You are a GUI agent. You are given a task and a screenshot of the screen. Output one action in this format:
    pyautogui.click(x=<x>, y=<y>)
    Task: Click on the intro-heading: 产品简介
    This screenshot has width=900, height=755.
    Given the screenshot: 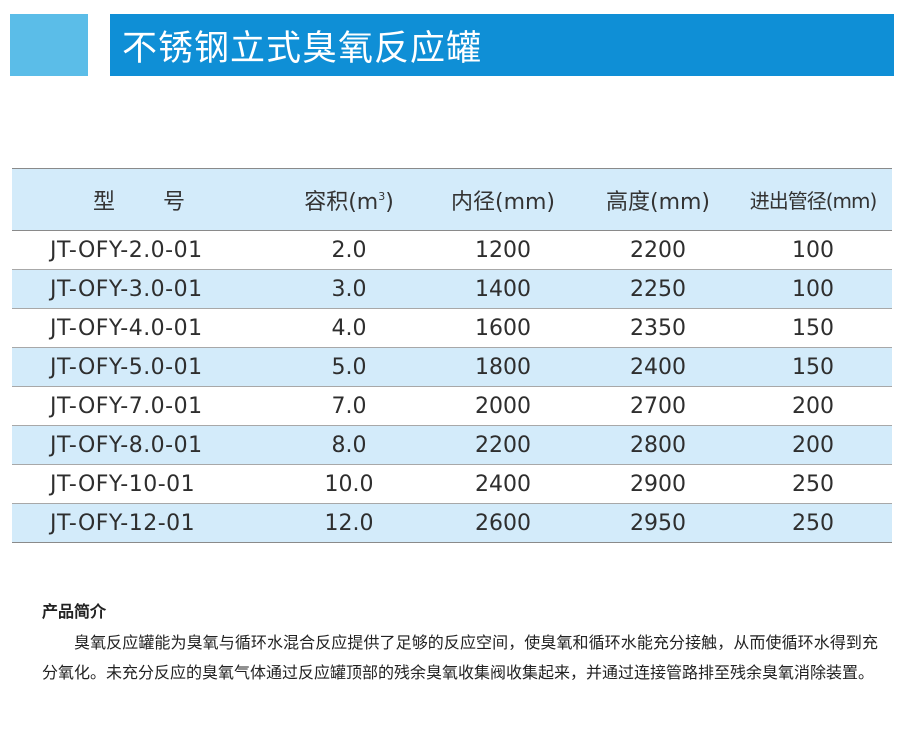 What is the action you would take?
    pyautogui.click(x=74, y=611)
    